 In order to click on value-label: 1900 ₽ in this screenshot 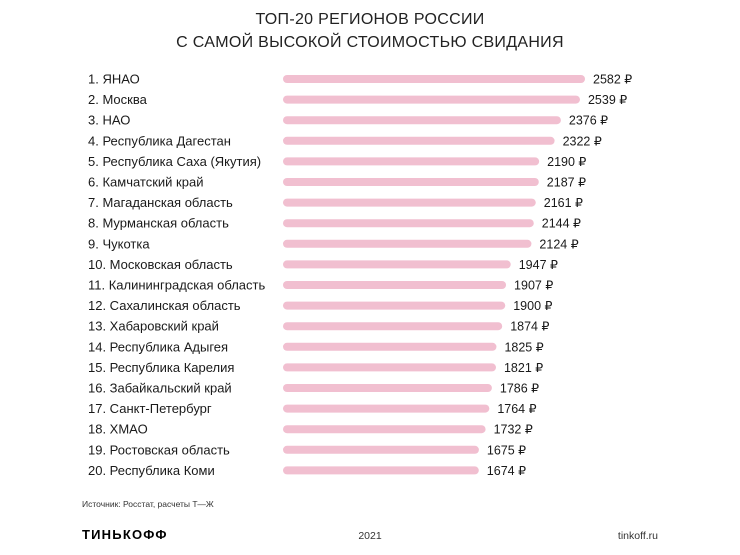, I will do `click(532, 306)`.